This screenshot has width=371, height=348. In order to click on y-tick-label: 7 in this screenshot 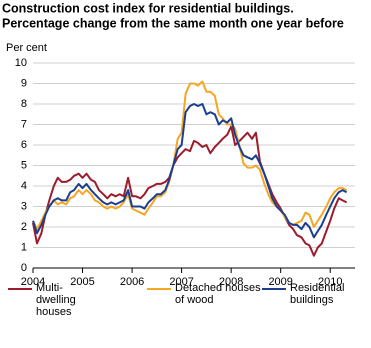, I will do `click(24, 124)`.